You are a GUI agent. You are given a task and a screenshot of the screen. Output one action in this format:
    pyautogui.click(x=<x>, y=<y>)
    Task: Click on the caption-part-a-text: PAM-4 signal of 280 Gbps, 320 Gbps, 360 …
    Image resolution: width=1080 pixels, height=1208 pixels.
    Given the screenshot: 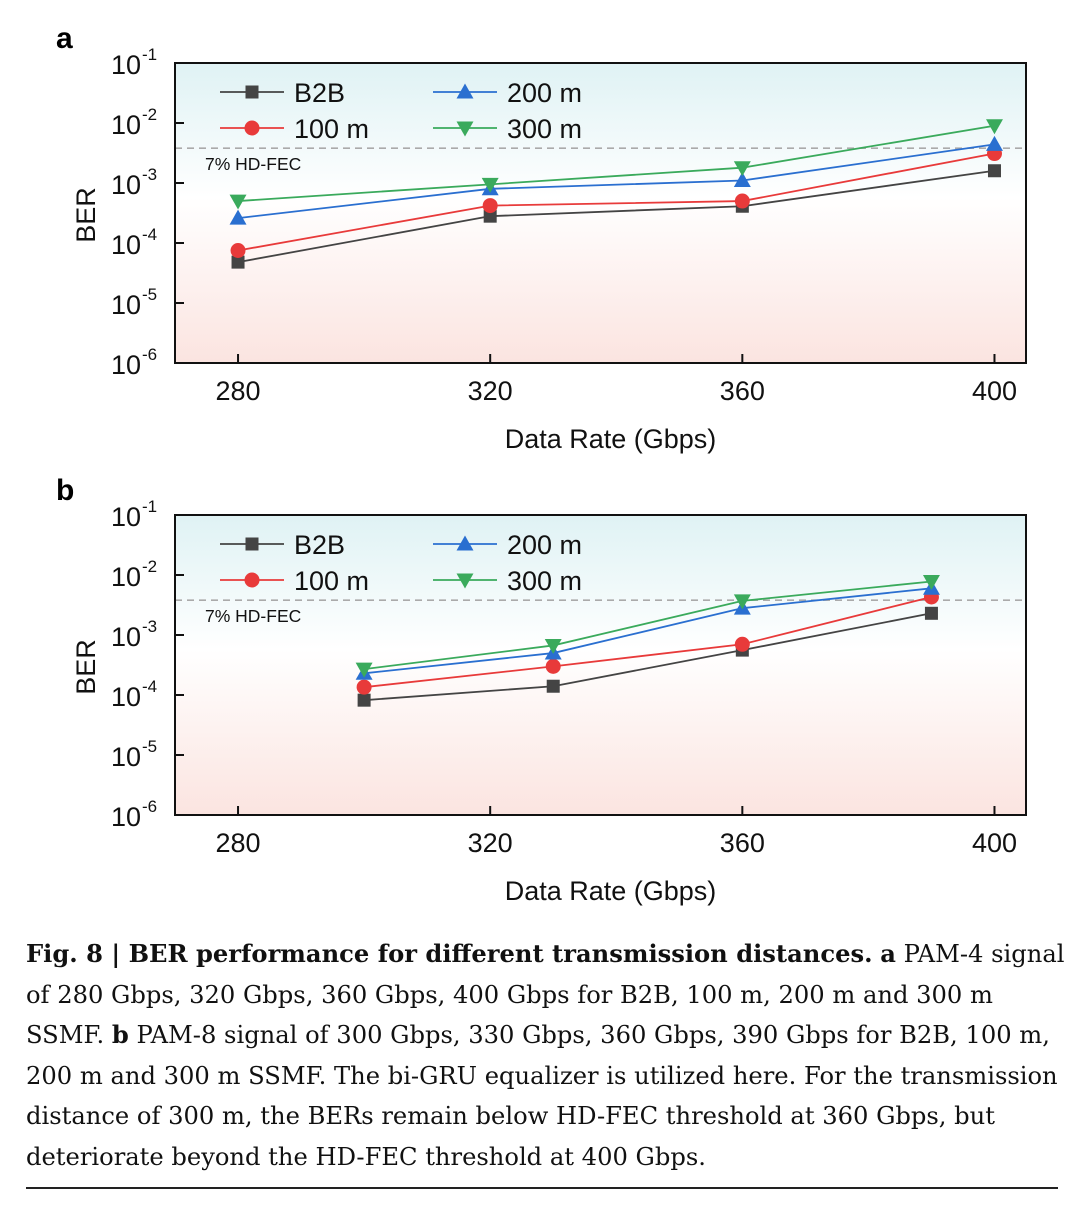 What is the action you would take?
    pyautogui.click(x=545, y=994)
    